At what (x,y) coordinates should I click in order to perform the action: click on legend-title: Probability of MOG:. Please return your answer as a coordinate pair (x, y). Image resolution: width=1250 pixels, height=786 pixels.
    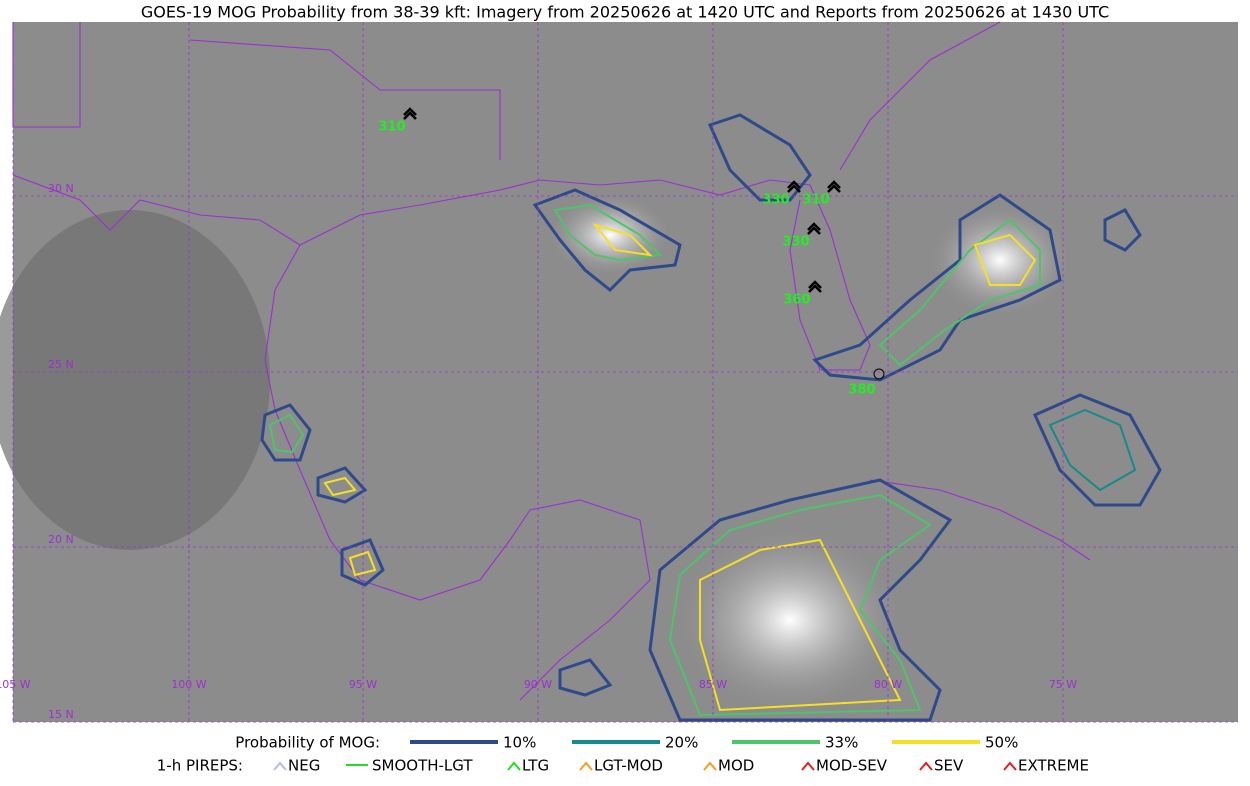
    Looking at the image, I should click on (307, 743).